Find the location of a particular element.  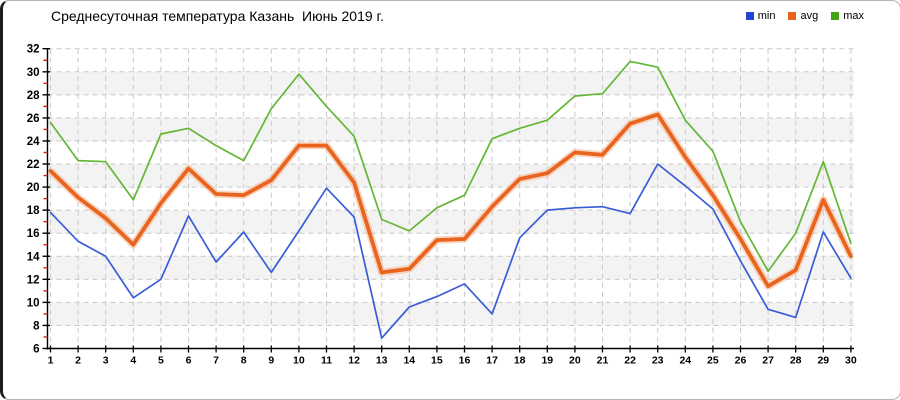

x-tick-label: 20 is located at coordinates (575, 361).